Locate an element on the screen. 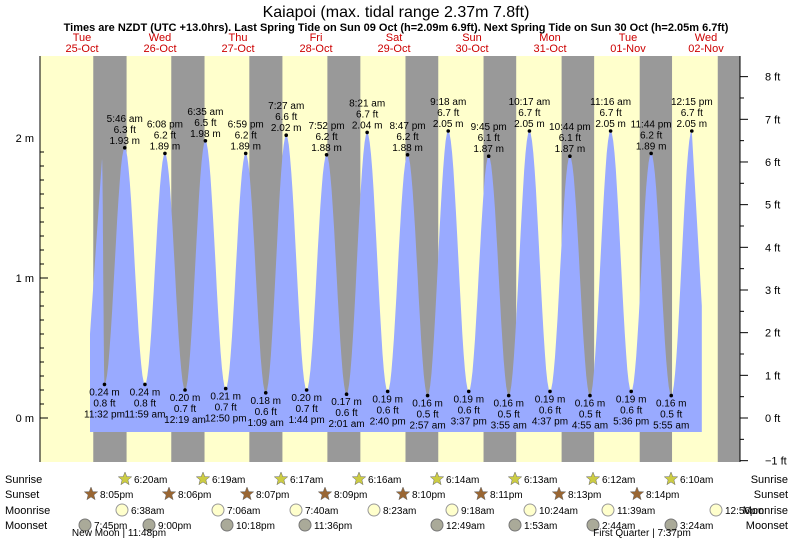 Image resolution: width=793 pixels, height=539 pixels. day-date-label: 30-Oct is located at coordinates (471, 49).